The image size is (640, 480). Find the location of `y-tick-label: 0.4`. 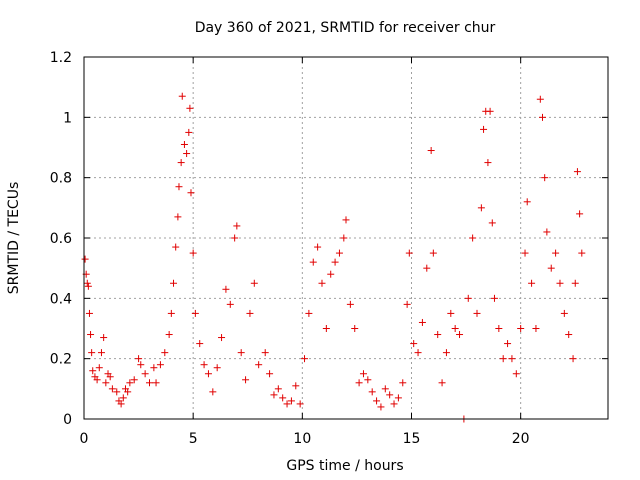

y-tick-label: 0.4 is located at coordinates (61, 299).